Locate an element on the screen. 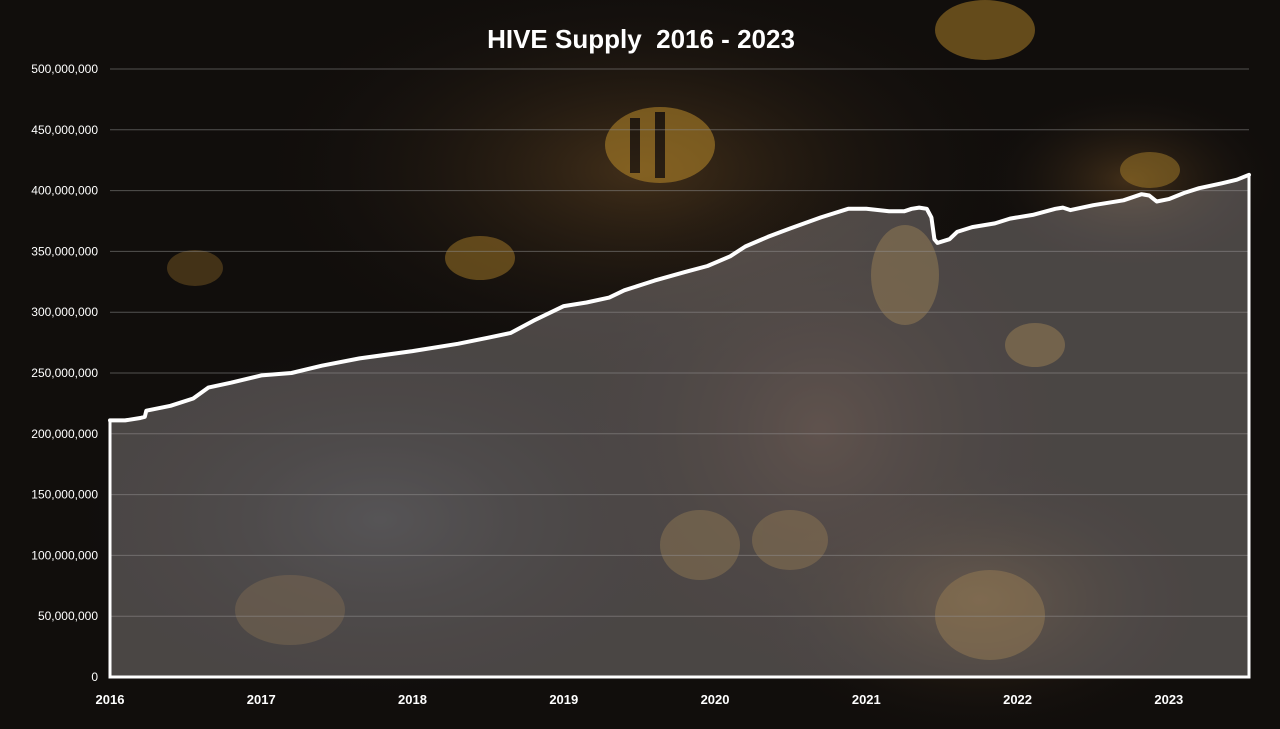 The image size is (1280, 729). y-tick-label: 350,000,000 is located at coordinates (64, 251).